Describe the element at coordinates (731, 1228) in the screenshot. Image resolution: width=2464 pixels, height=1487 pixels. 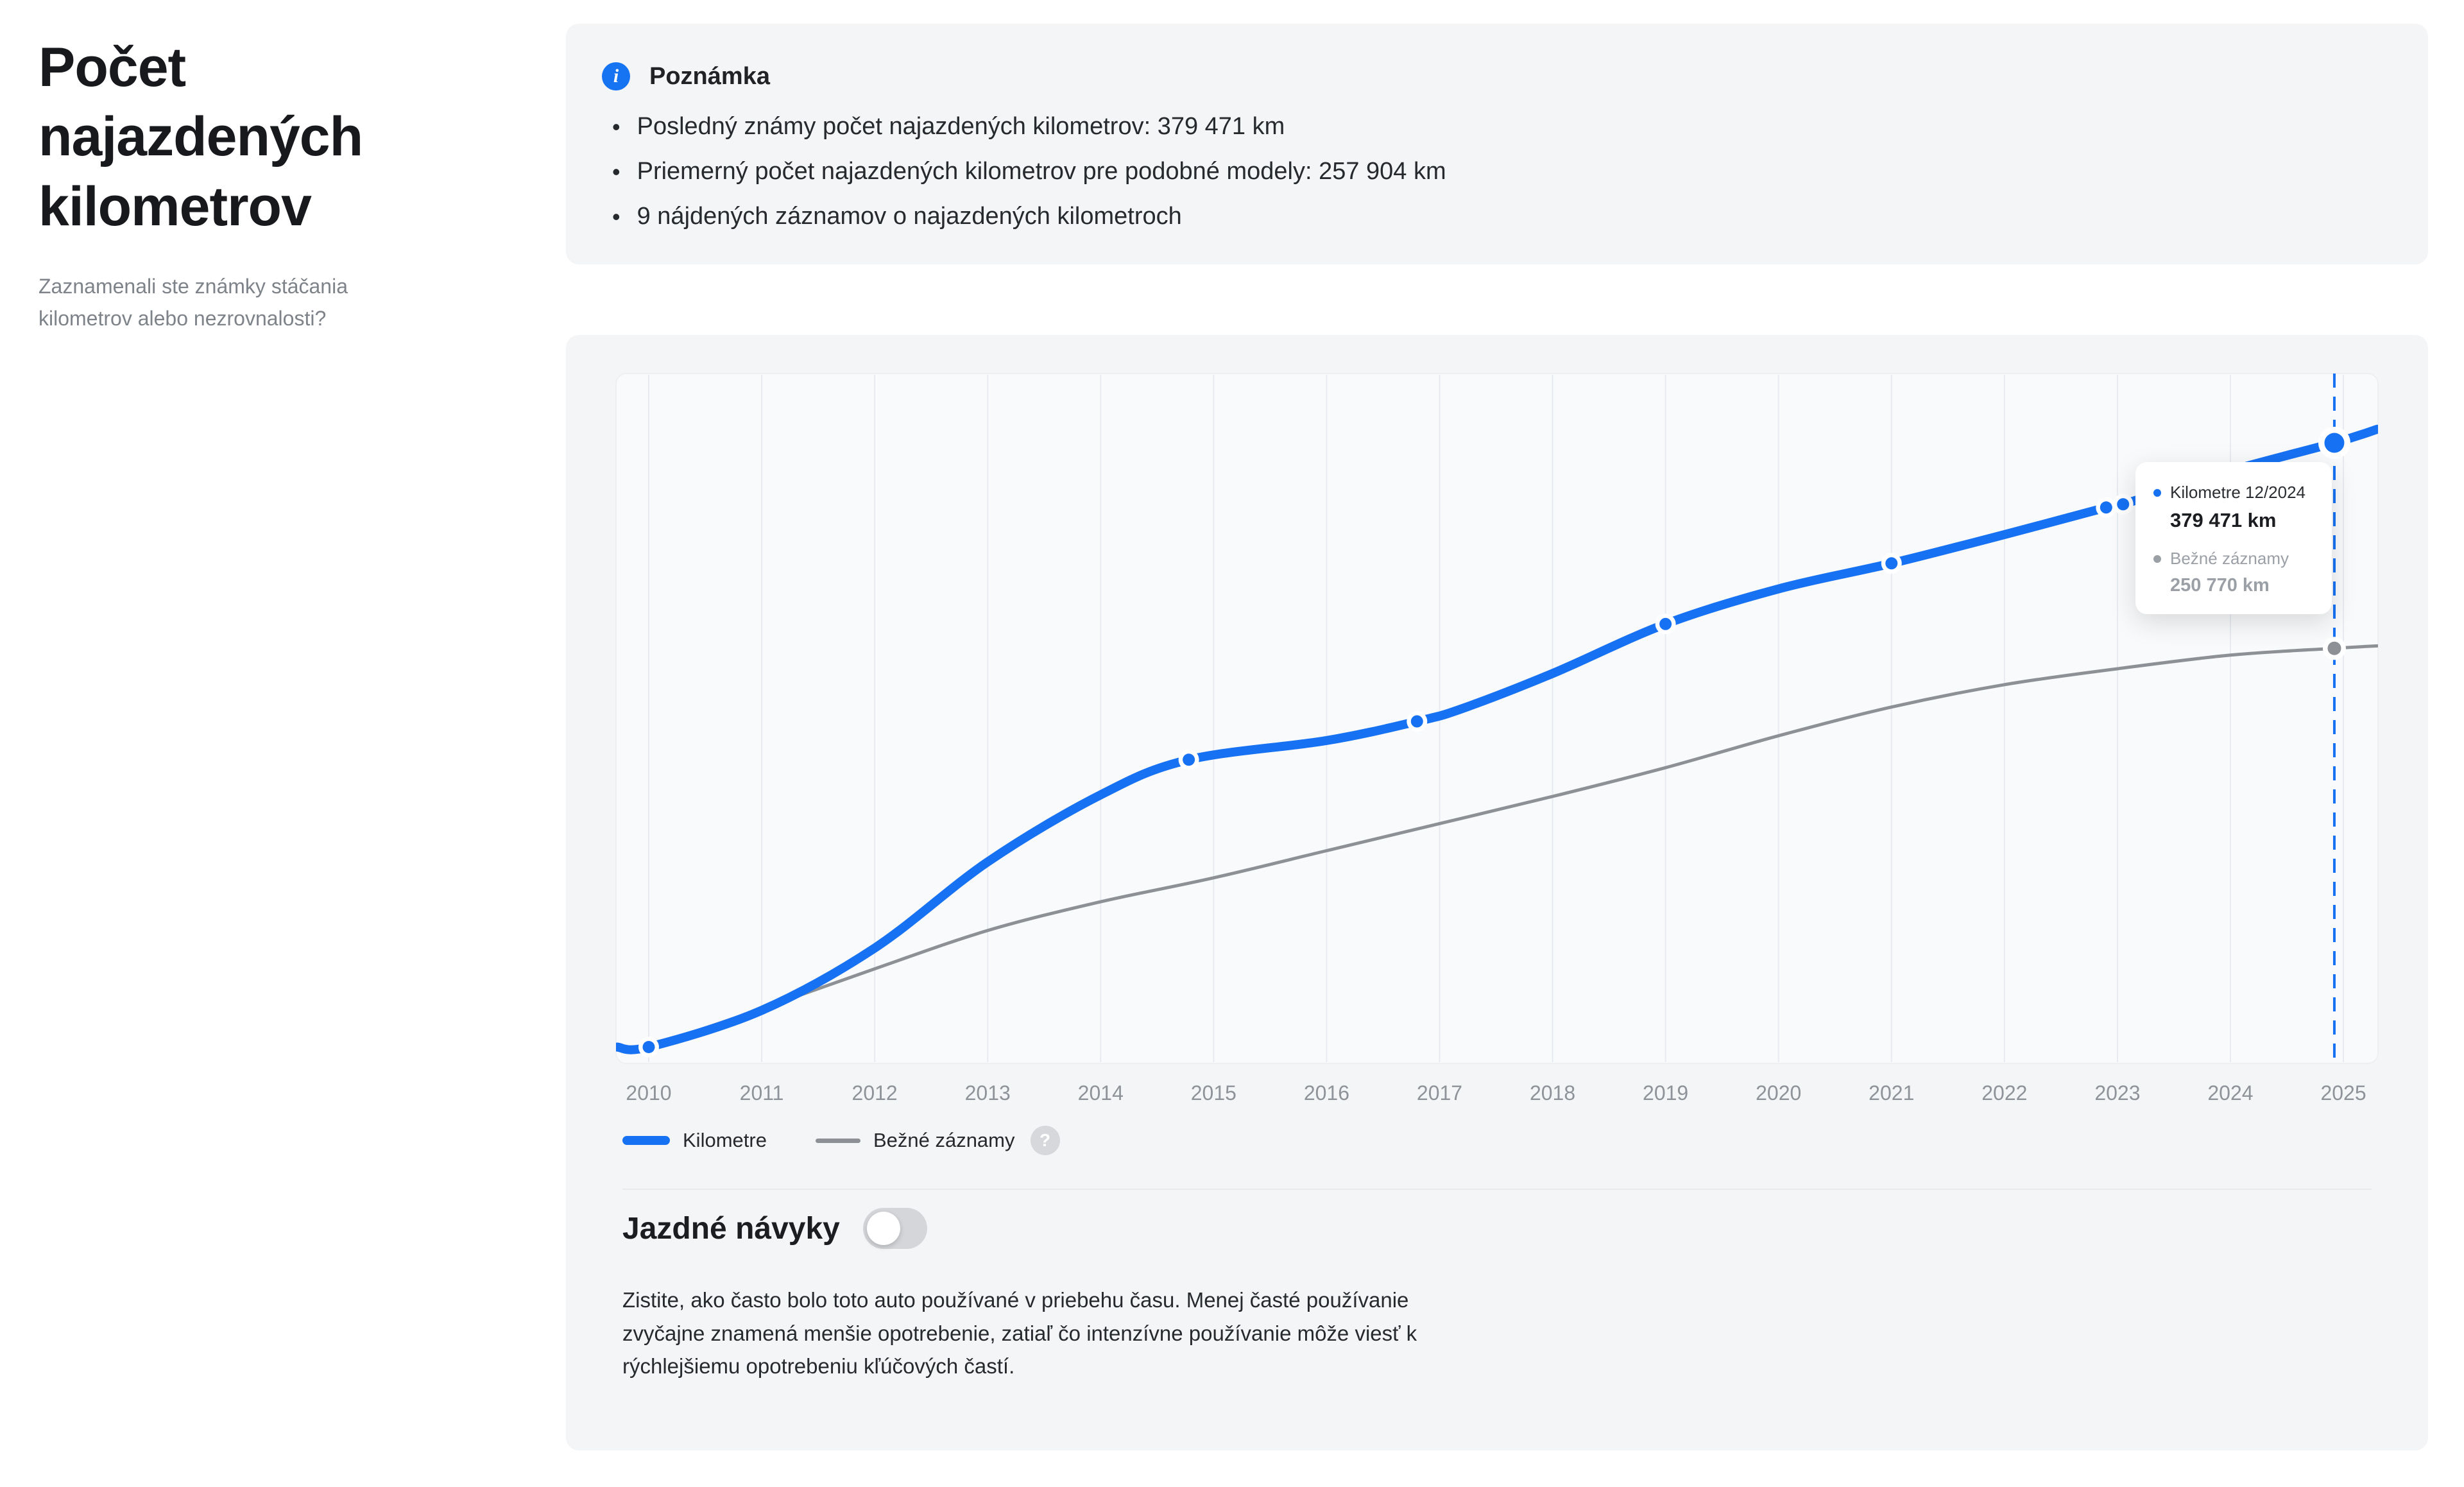
I see `driving-habits-title: Jazdné návyky` at that location.